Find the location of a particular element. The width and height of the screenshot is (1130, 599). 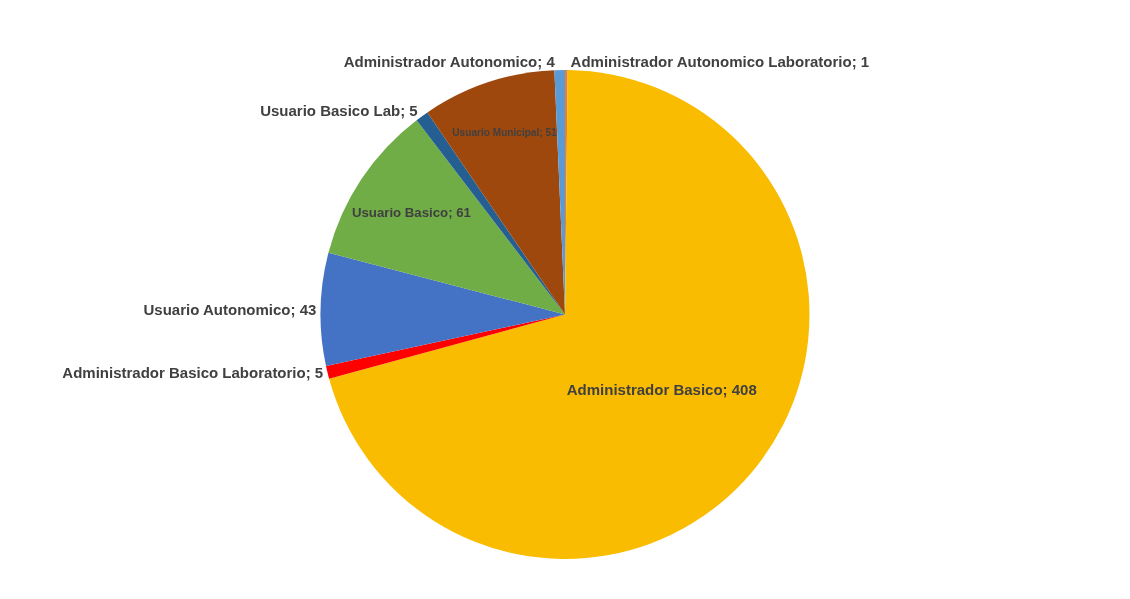

slice-label: Usuario Basico Lab; 5 is located at coordinates (339, 111).